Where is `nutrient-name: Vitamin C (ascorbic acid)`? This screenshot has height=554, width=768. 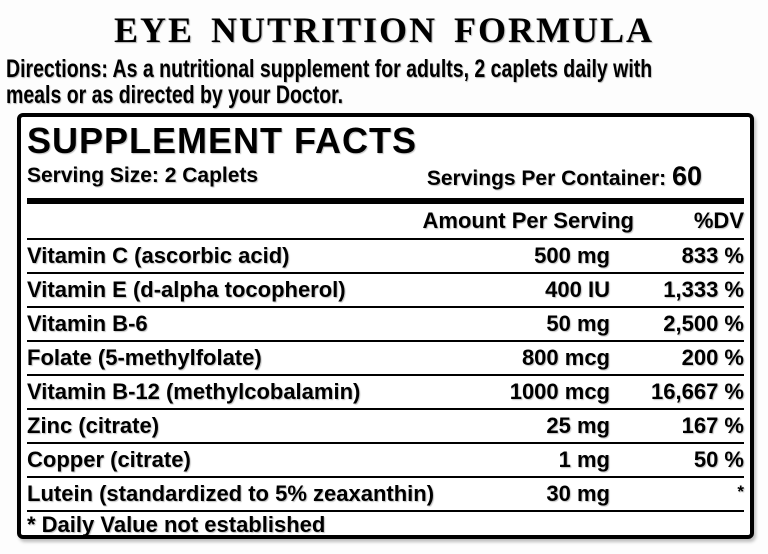
nutrient-name: Vitamin C (ascorbic acid) is located at coordinates (158, 255).